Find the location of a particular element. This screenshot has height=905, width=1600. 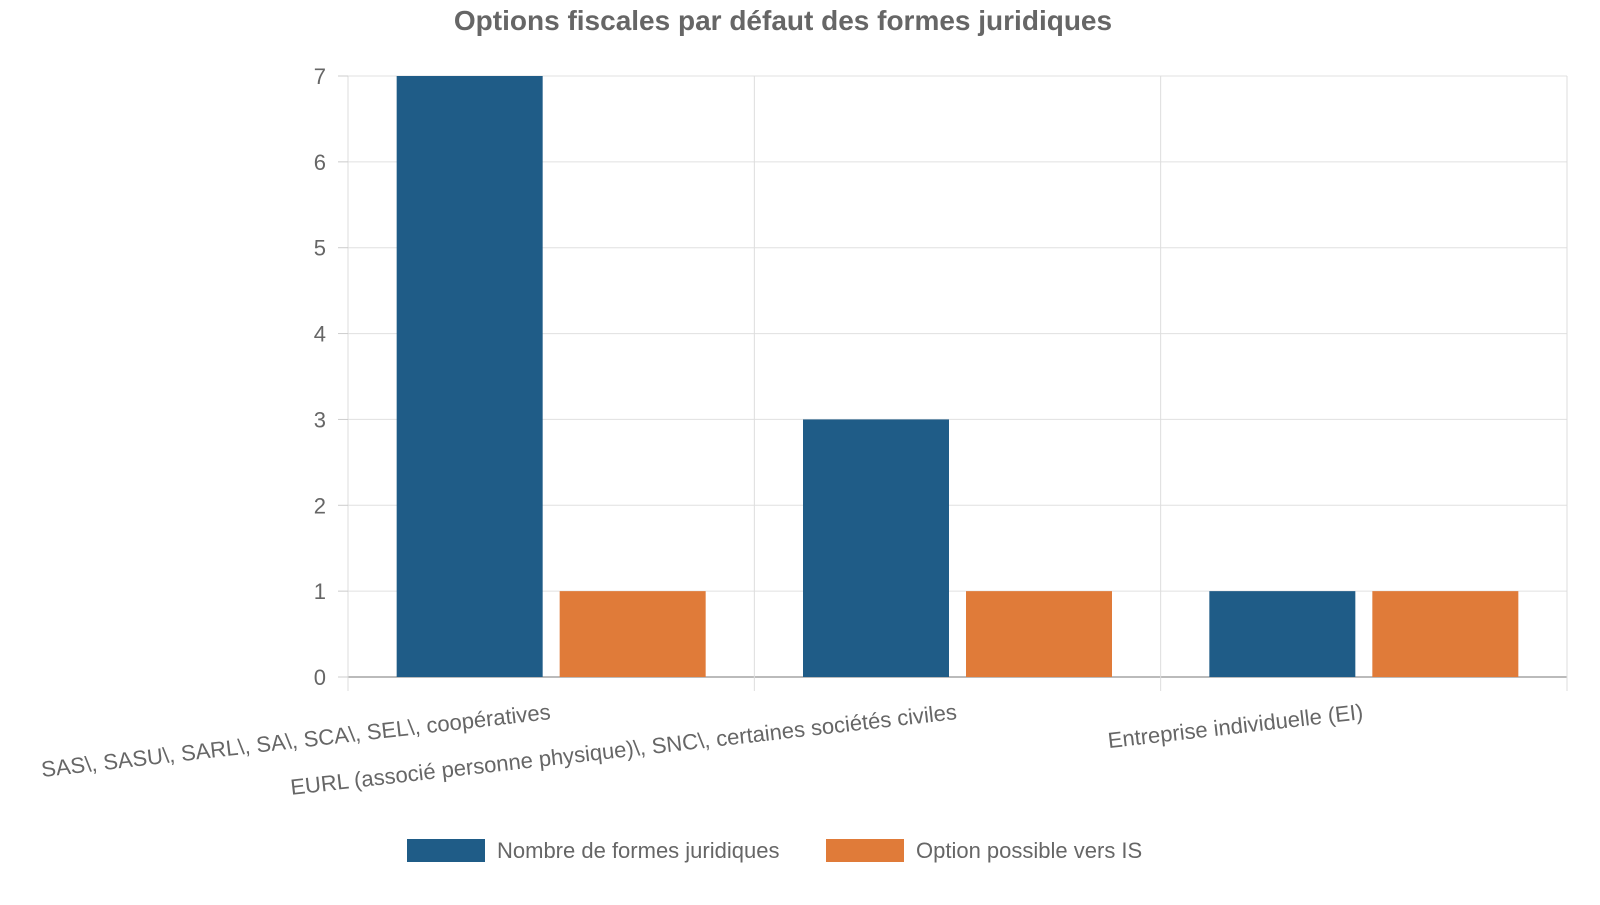

y-tick-label: 2 is located at coordinates (320, 505).